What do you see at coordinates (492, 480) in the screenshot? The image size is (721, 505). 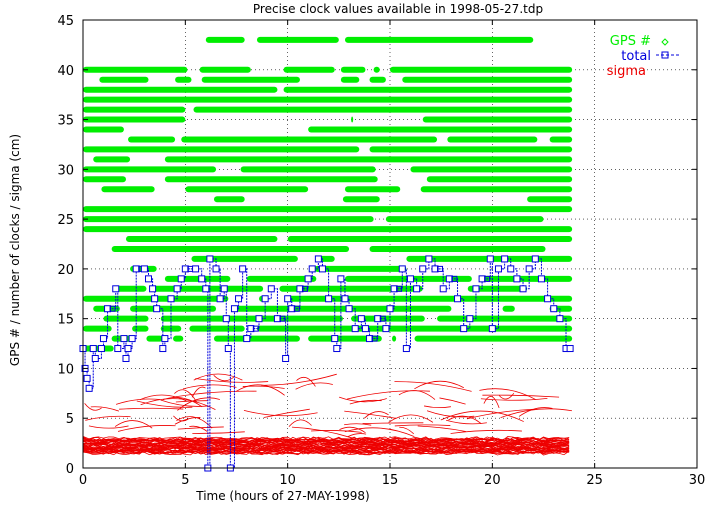 I see `x-tick-label: 20` at bounding box center [492, 480].